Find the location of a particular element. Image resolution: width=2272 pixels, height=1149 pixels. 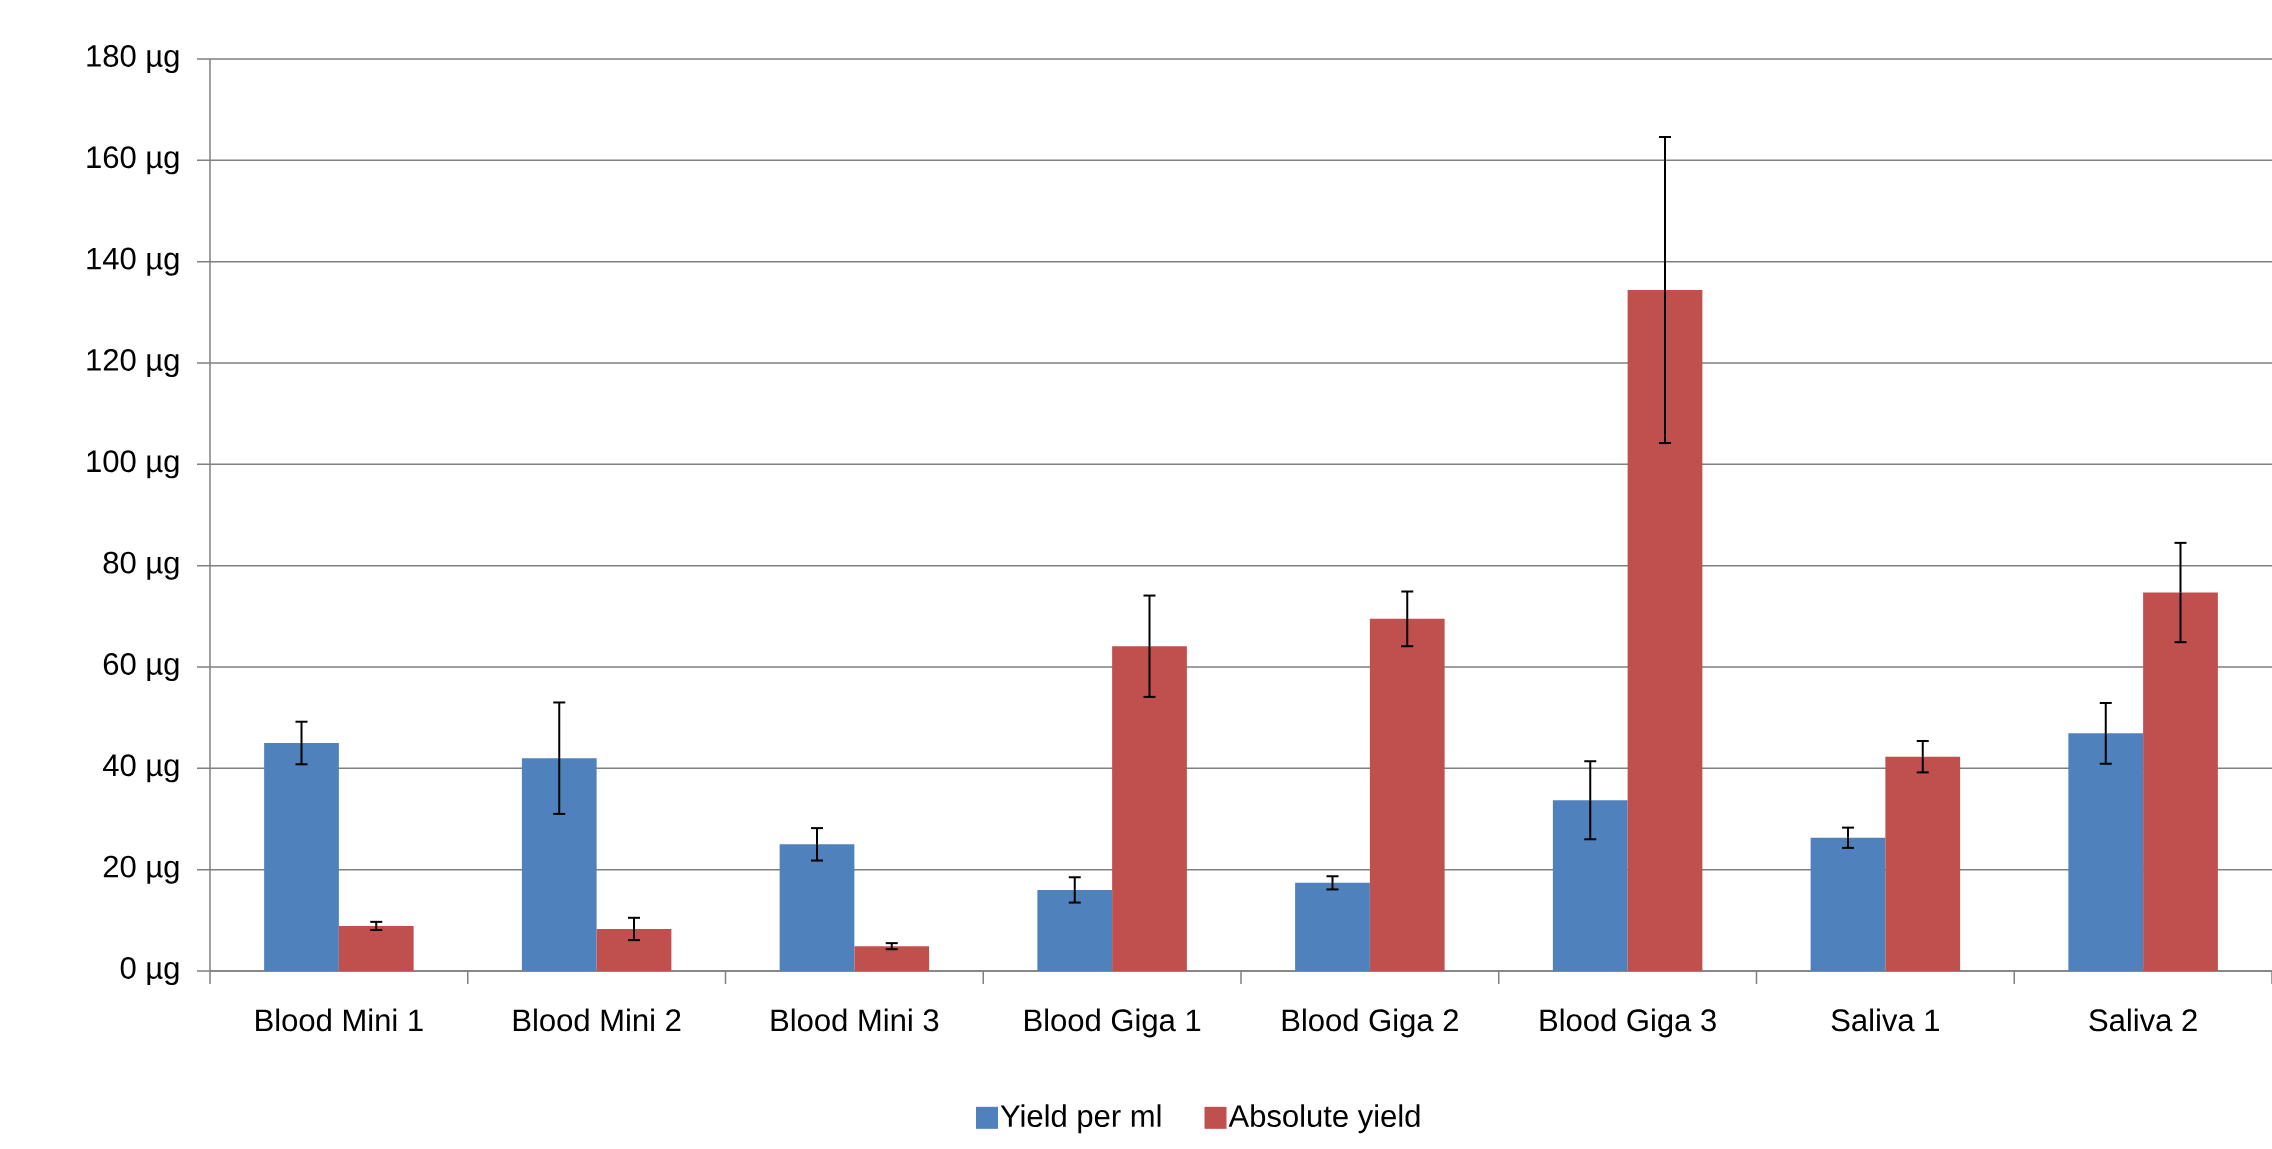

y-tick-label: 0 µg is located at coordinates (149, 971).